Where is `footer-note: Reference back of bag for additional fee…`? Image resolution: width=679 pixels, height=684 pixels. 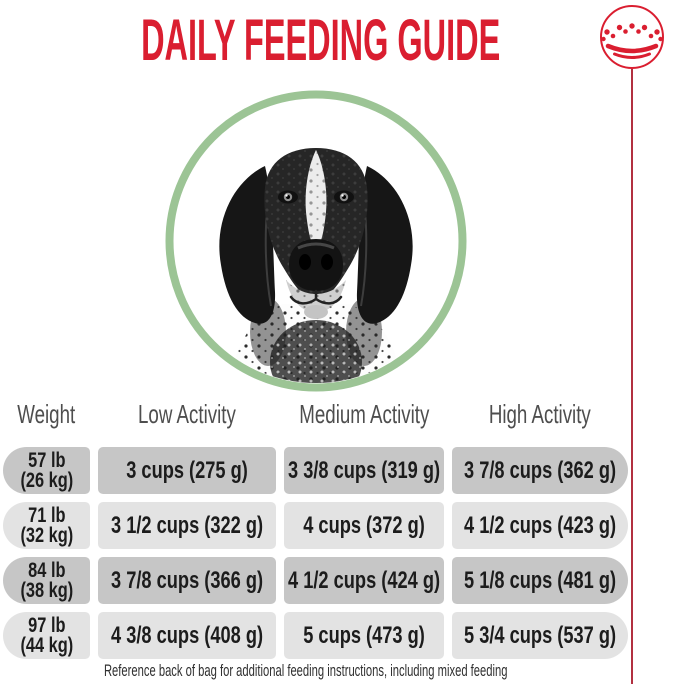 footer-note: Reference back of bag for additional fee… is located at coordinates (305, 670).